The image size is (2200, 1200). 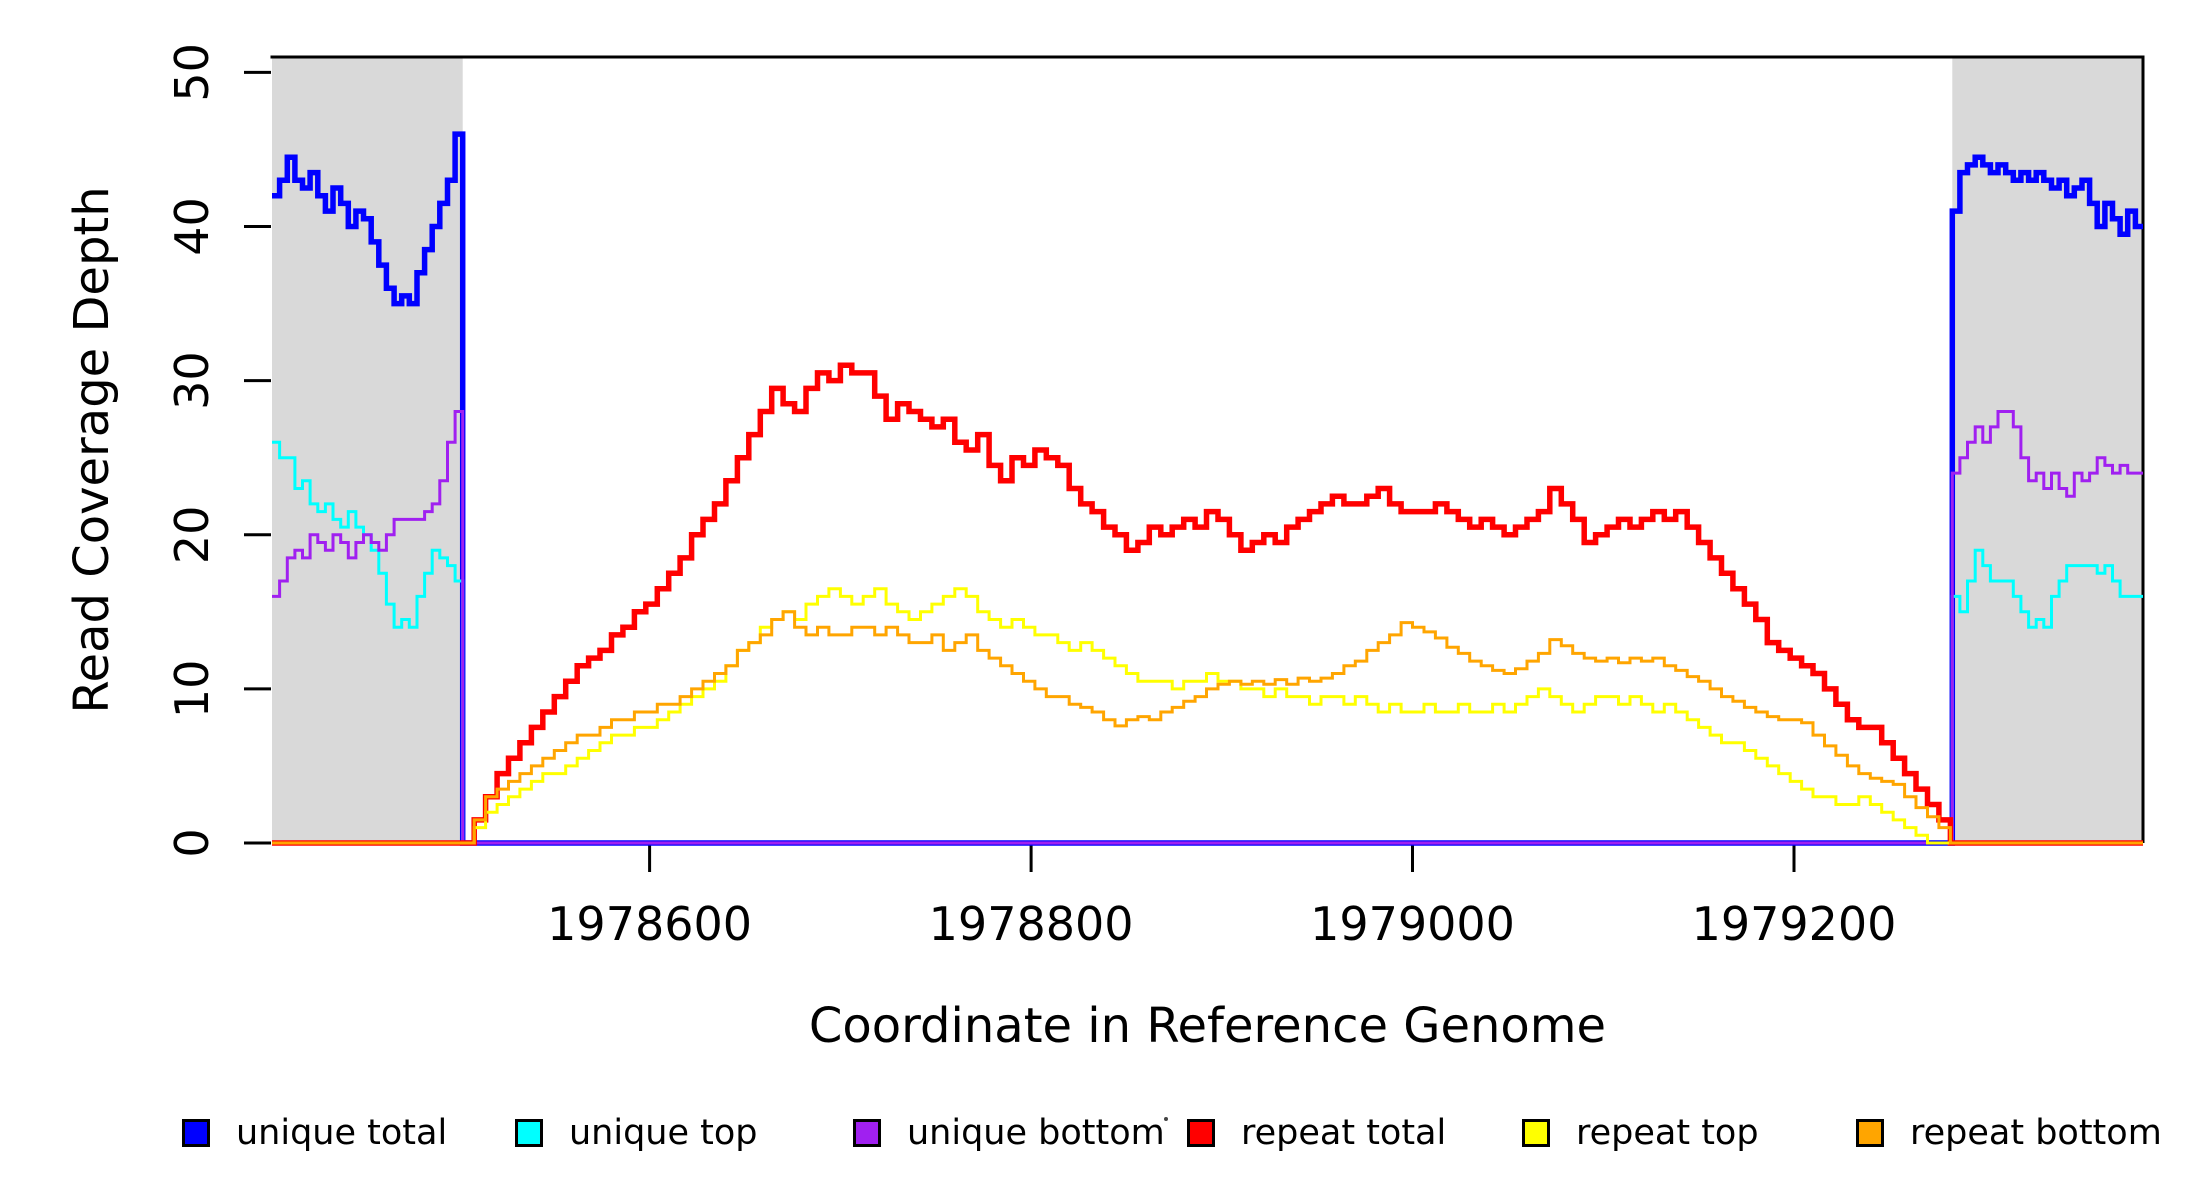 What do you see at coordinates (649, 924) in the screenshot?
I see `x-tick-label: 1978600` at bounding box center [649, 924].